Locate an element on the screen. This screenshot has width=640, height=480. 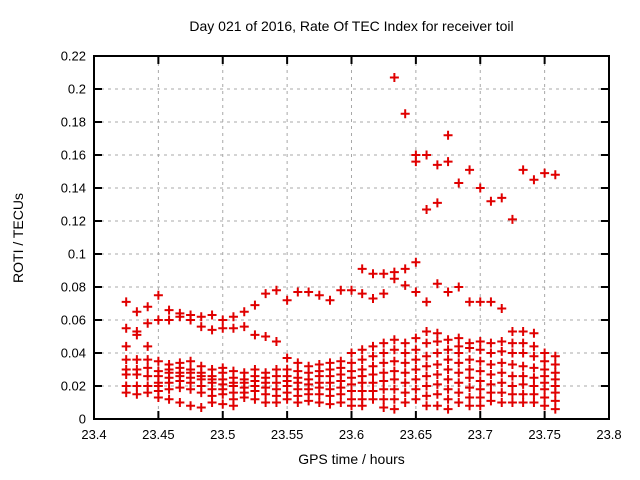
y-tick-label: 0.1 is located at coordinates (77, 254).